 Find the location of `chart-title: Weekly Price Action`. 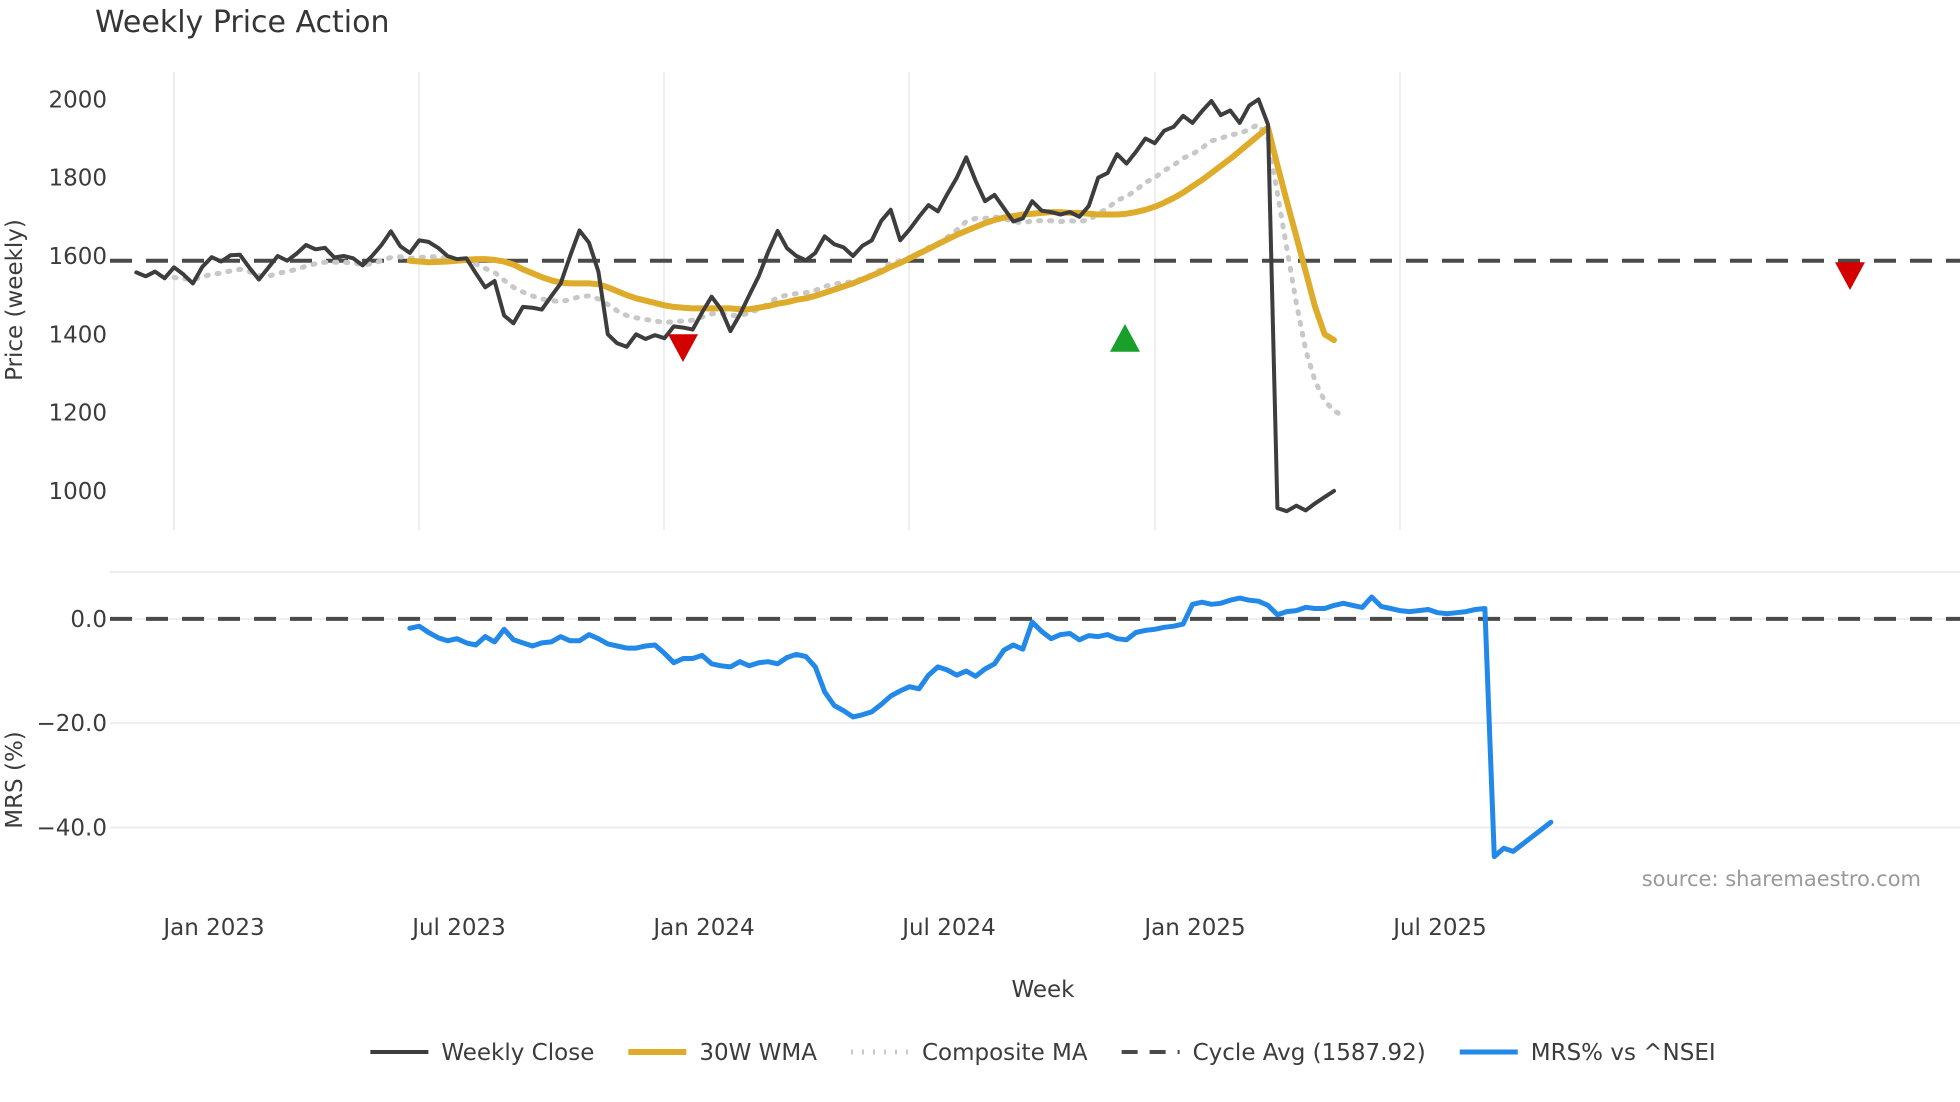

chart-title: Weekly Price Action is located at coordinates (242, 22).